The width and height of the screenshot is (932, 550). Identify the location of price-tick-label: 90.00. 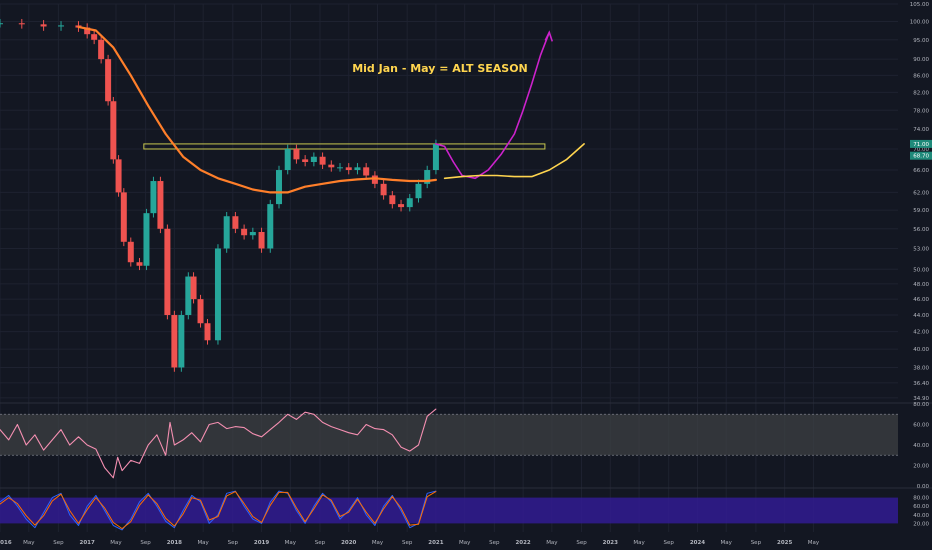
(921, 60).